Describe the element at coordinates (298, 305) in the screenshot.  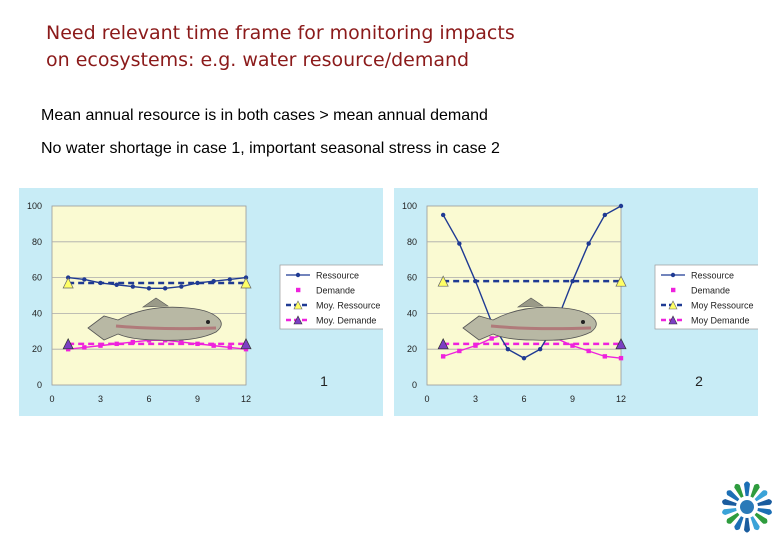
I see `chart-1-legend-mean-resource-marker` at that location.